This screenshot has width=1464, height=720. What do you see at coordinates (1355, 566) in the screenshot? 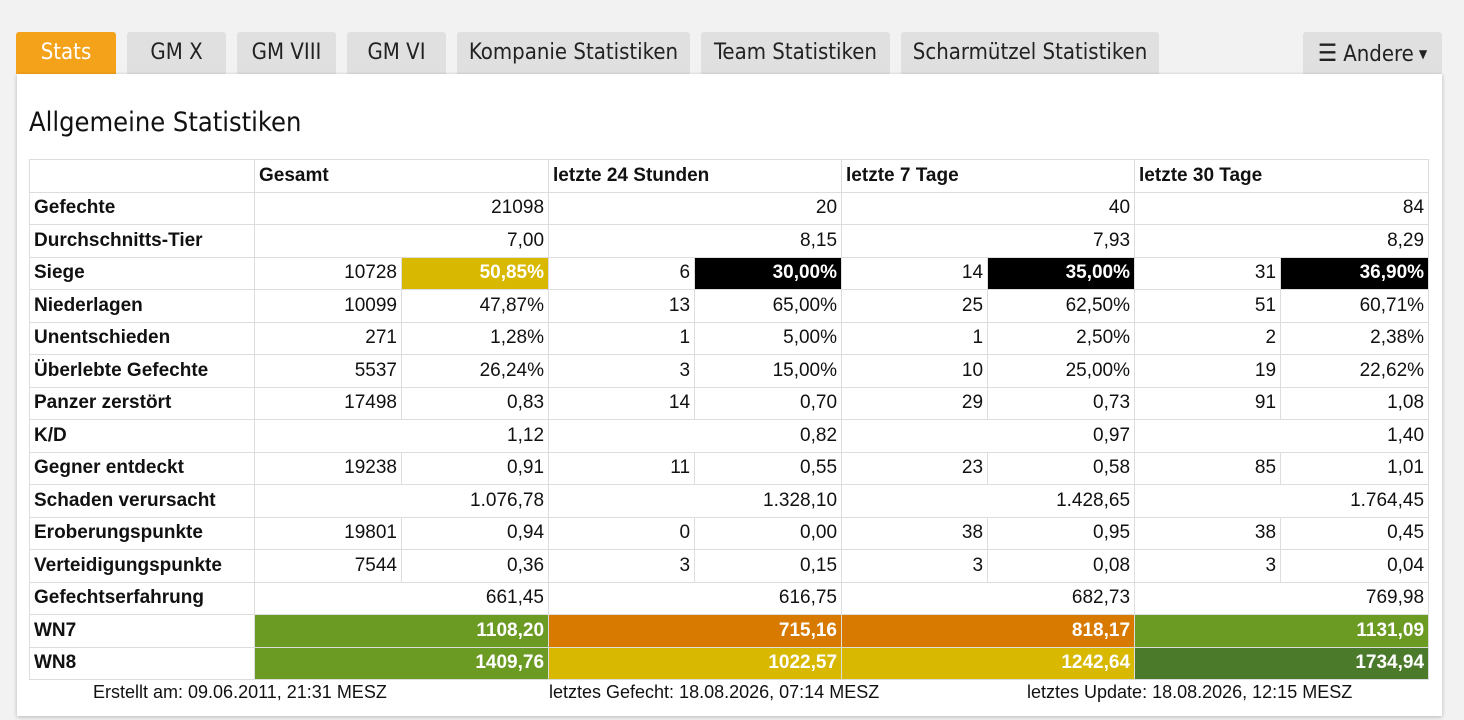
I see `table-cell: 0,04` at bounding box center [1355, 566].